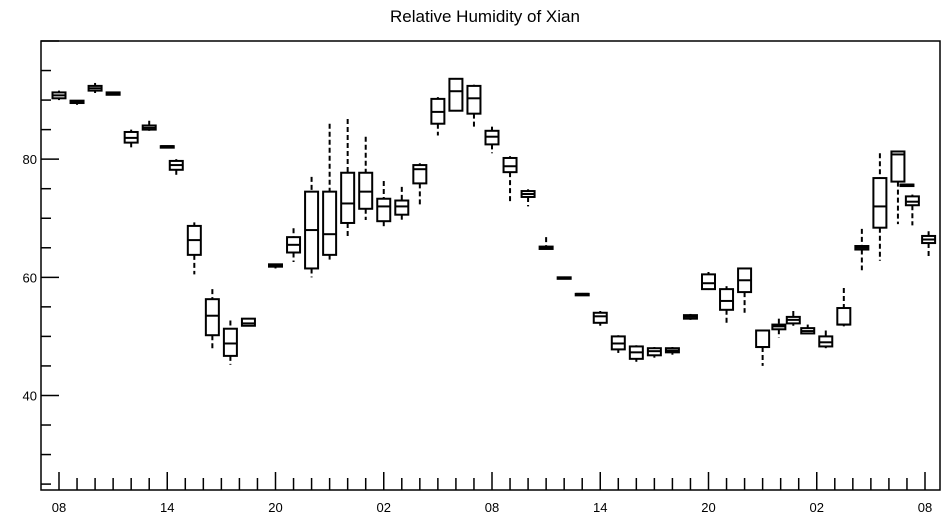  I want to click on y-tick-label: 80, so click(30, 159).